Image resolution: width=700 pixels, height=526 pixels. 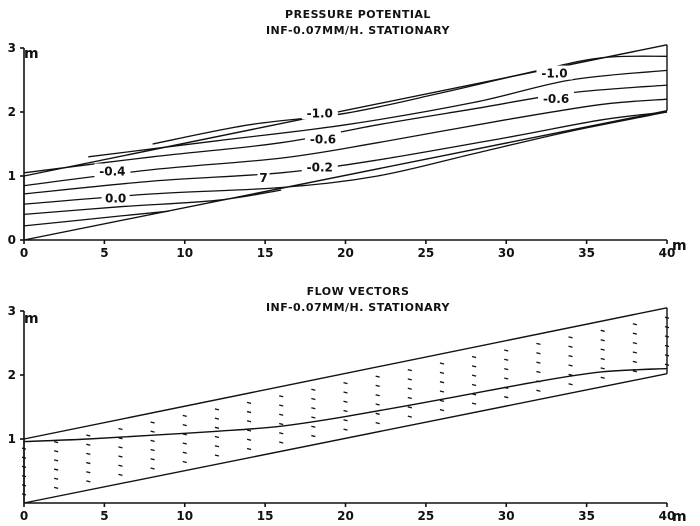 What do you see at coordinates (112, 172) in the screenshot?
I see `contour-label: -0.4` at bounding box center [112, 172].